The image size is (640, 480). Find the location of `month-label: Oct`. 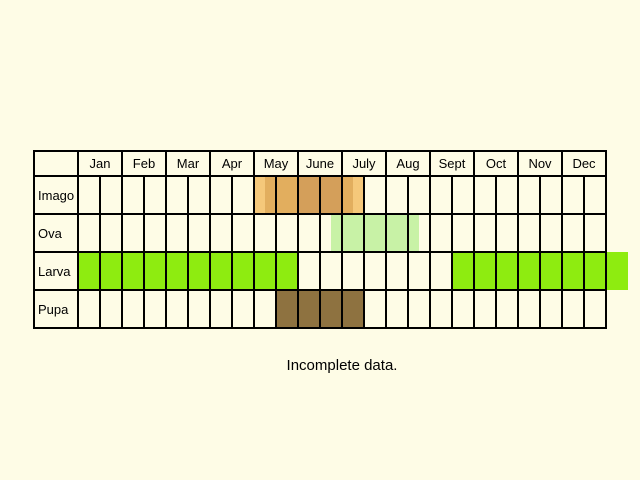

month-label: Oct is located at coordinates (496, 163).